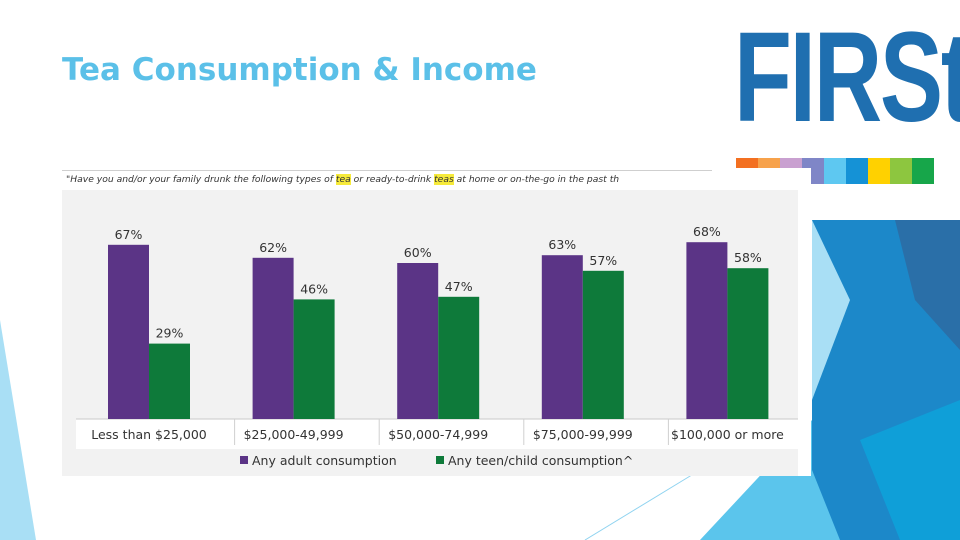 This screenshot has height=540, width=960. Describe the element at coordinates (536, 179) in the screenshot. I see `question-text: at home or on-the-go in the past th` at that location.